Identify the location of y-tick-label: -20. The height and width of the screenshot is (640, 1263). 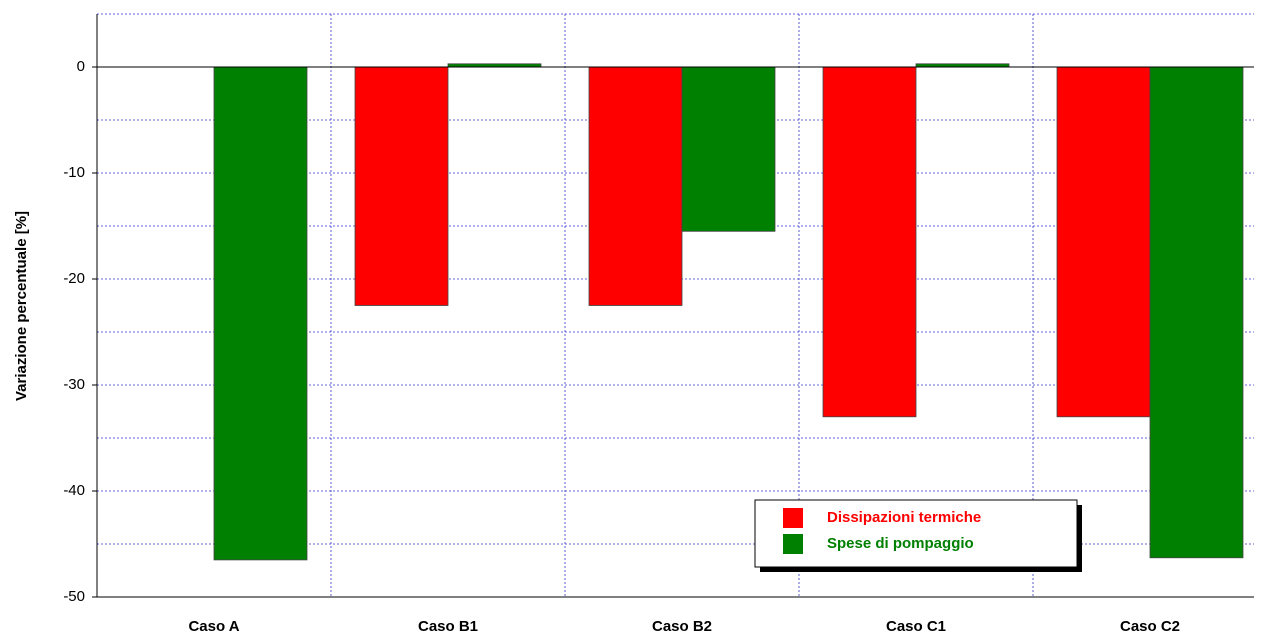
(74, 278).